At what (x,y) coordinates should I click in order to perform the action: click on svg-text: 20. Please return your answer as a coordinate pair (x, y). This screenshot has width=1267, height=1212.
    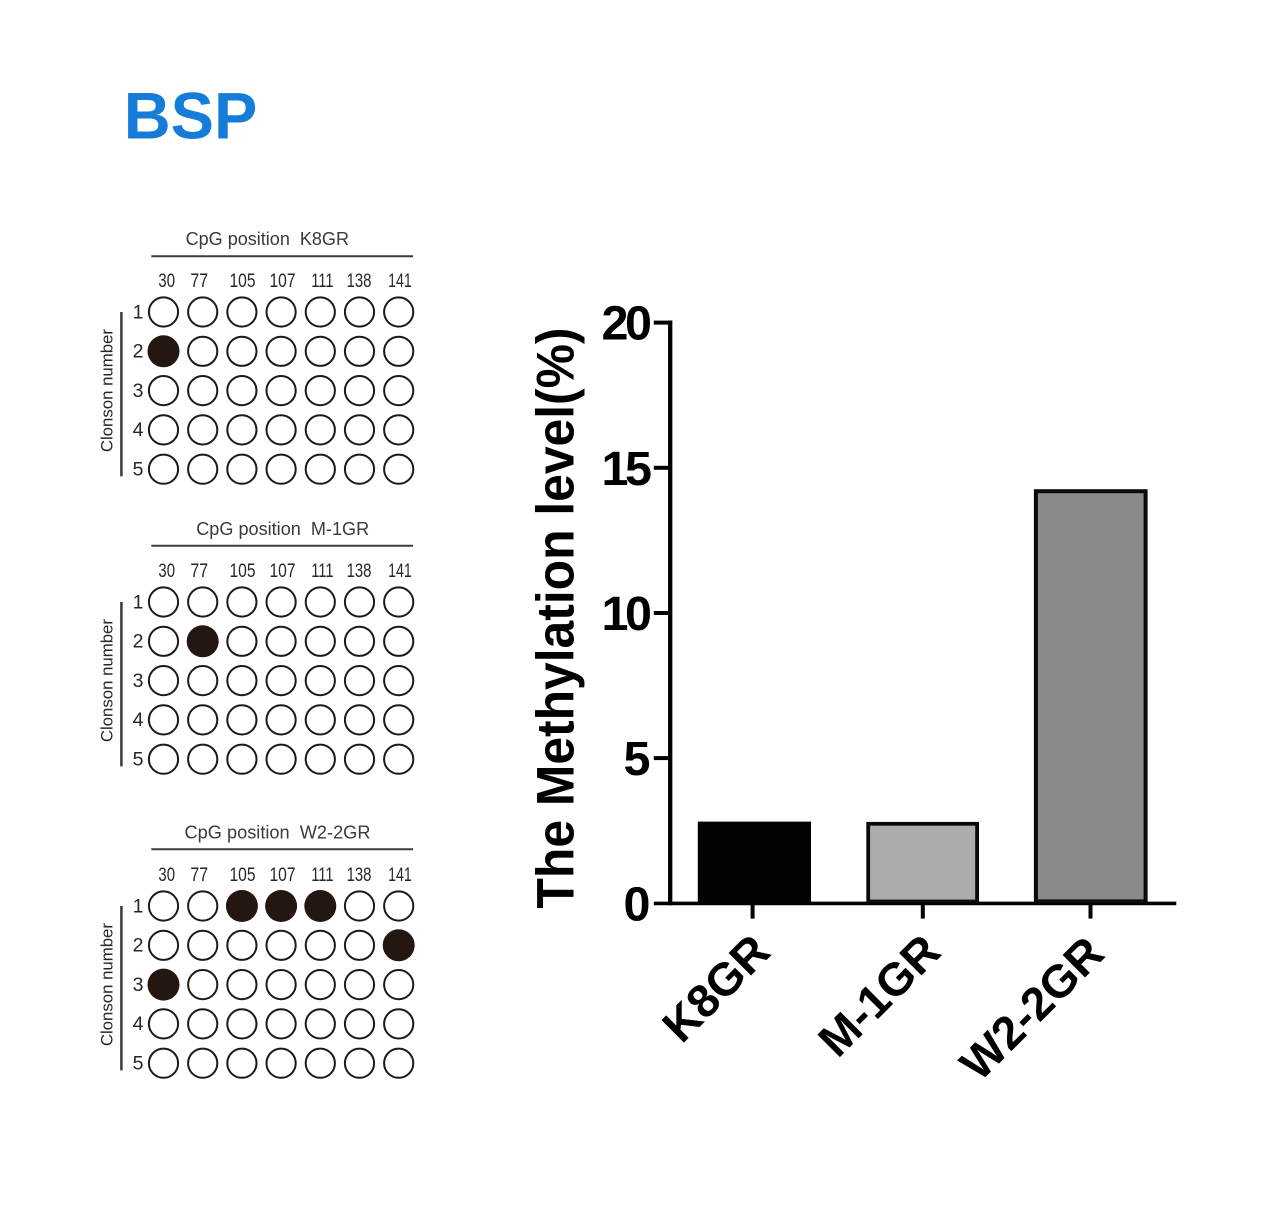
    Looking at the image, I should click on (626, 324).